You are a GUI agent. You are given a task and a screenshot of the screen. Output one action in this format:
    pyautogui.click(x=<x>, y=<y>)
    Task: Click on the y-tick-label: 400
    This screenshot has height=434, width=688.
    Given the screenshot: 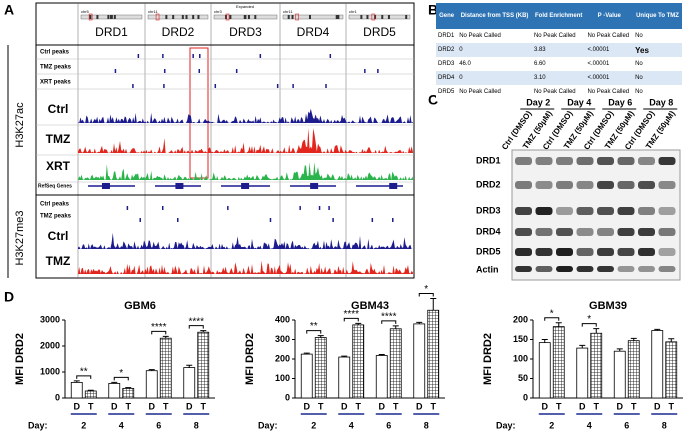 What is the action you would take?
    pyautogui.click(x=282, y=319)
    